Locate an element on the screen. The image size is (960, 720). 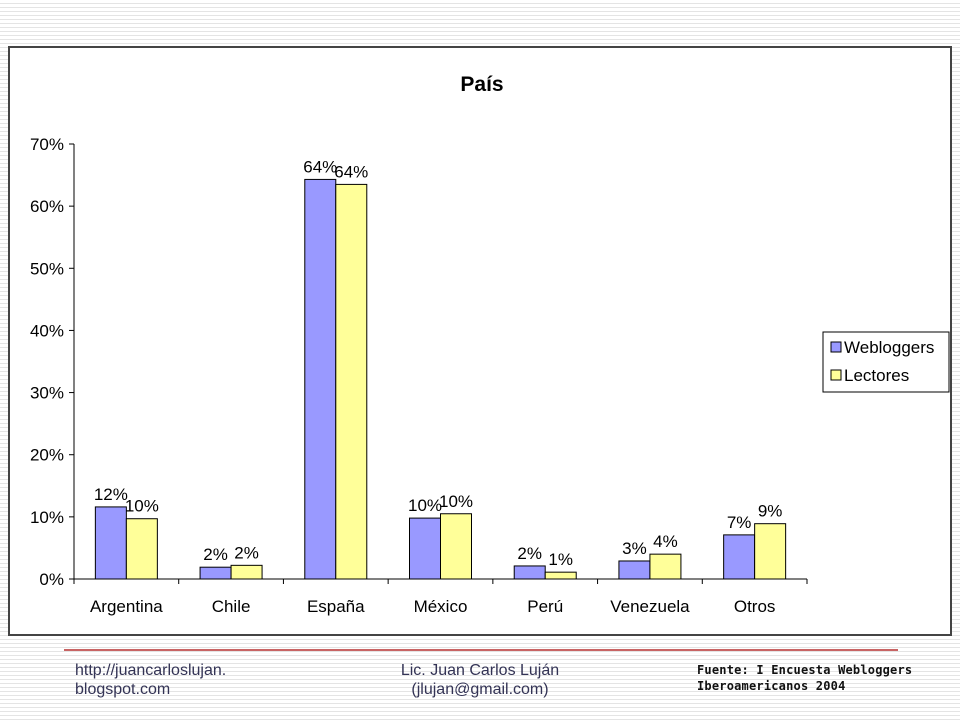
y-tick-label: 50% is located at coordinates (47, 268).